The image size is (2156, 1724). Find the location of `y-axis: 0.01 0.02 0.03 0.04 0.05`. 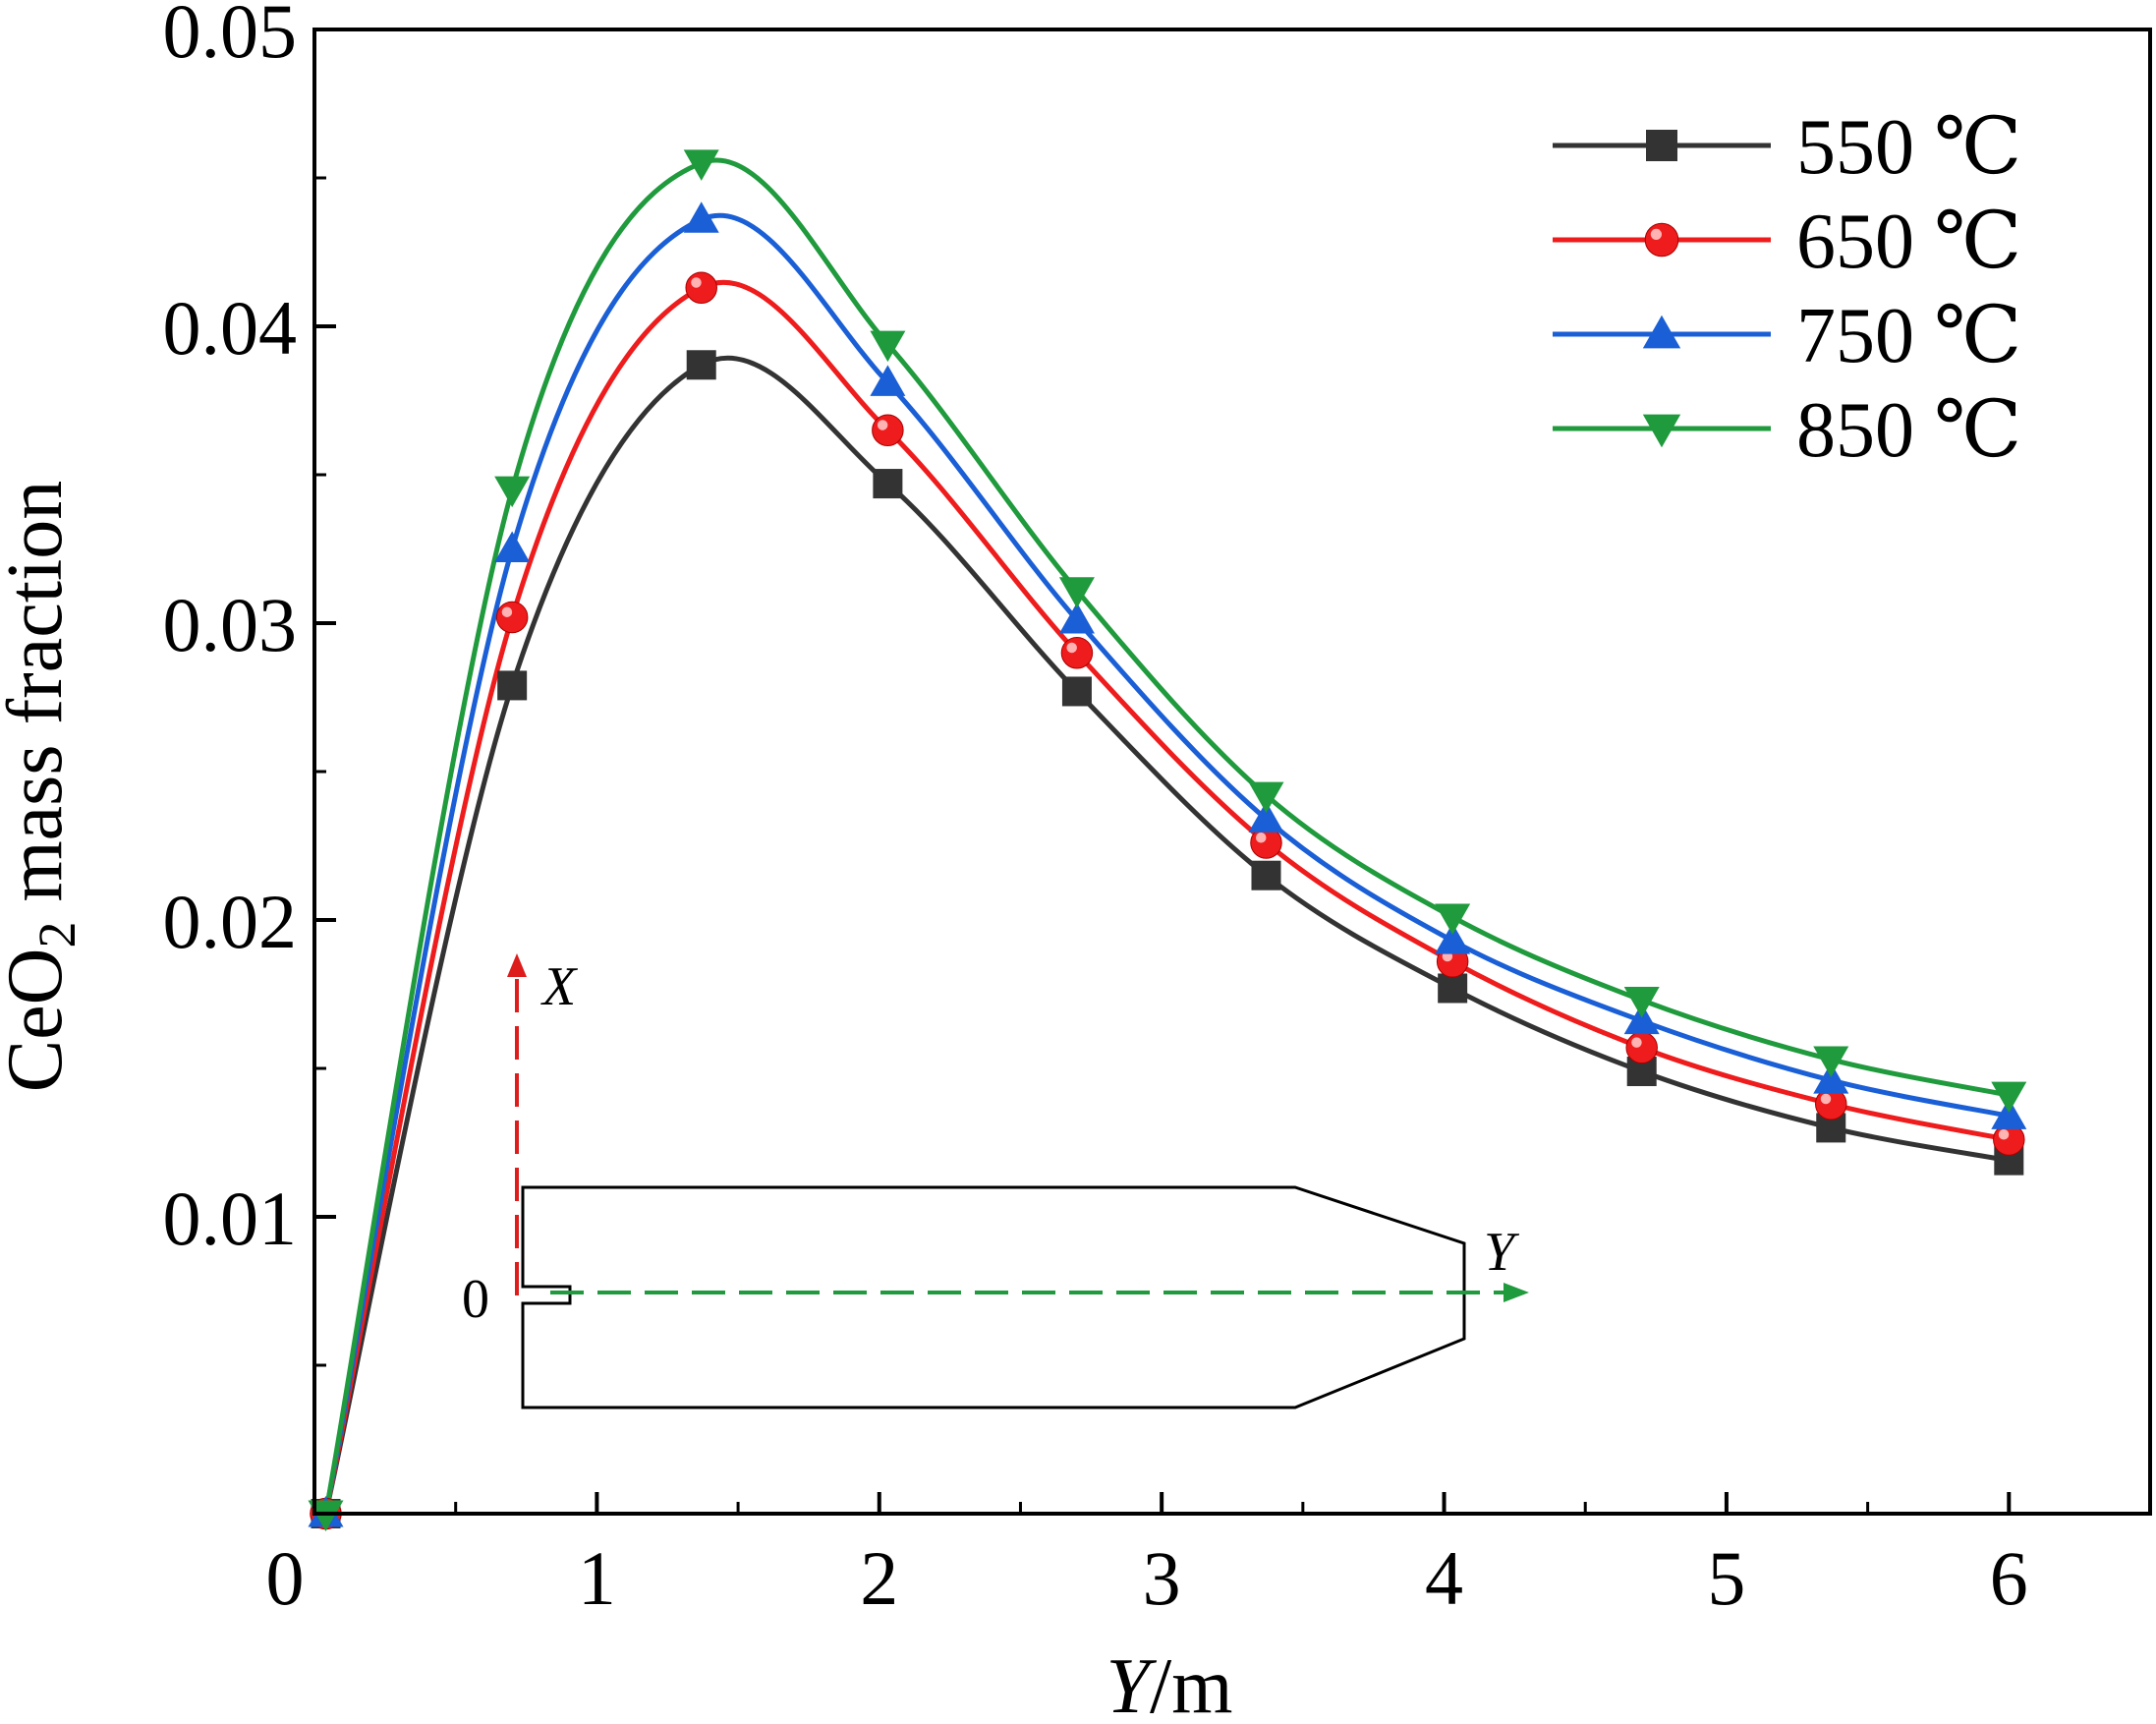

y-axis: 0.01 0.02 0.03 0.04 0.05 is located at coordinates (250, 683).